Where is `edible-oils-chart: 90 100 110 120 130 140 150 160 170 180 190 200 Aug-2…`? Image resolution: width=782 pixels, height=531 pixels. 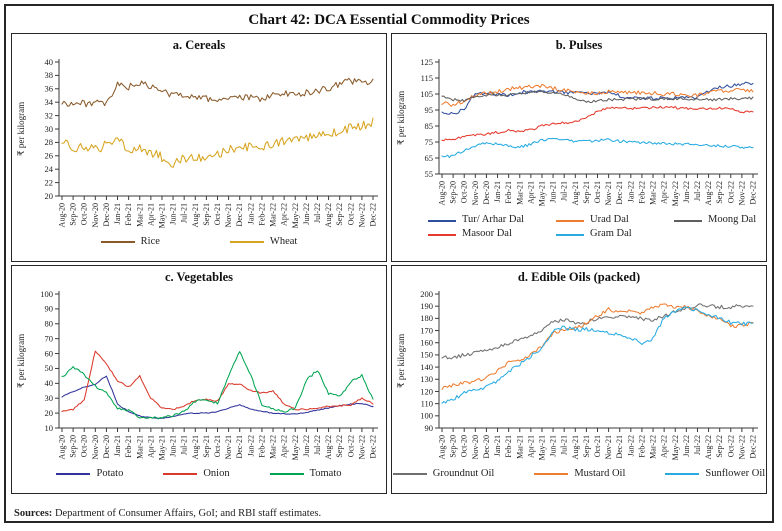 edible-oils-chart: 90 100 110 120 130 140 150 160 170 180 190 200 Aug-2… is located at coordinates (577, 374).